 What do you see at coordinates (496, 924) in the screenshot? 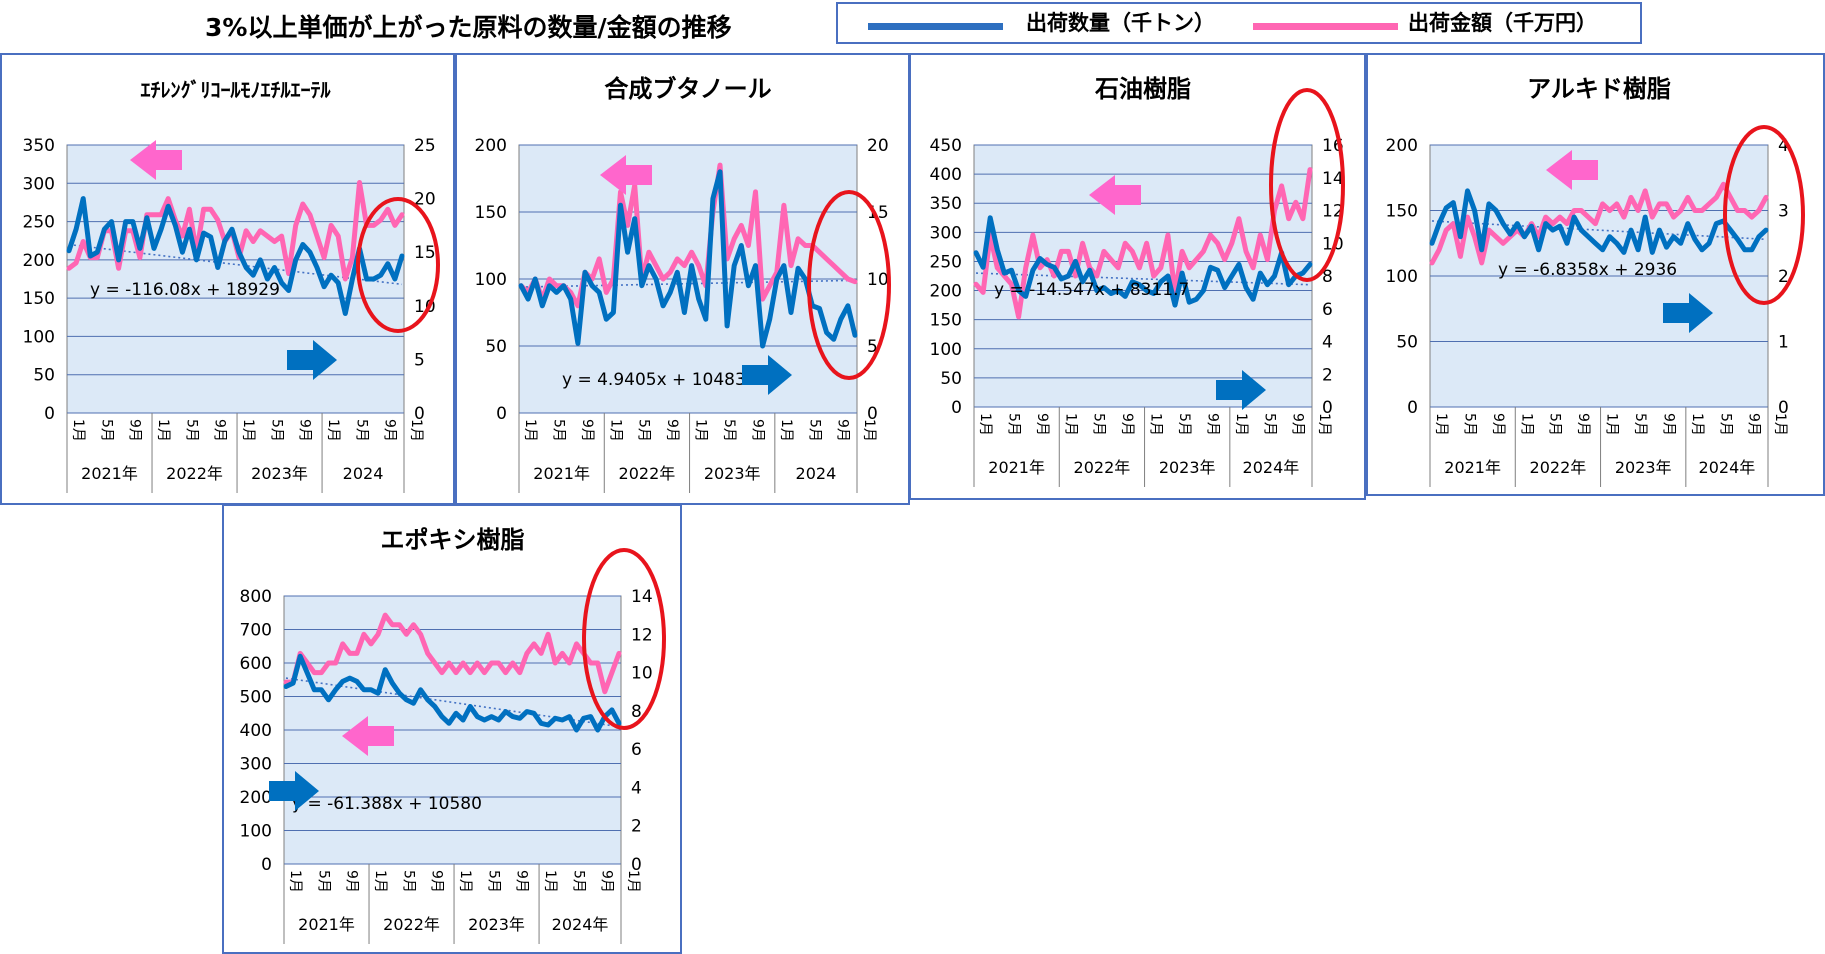
I see `chart5-year-label: 2023年` at bounding box center [496, 924].